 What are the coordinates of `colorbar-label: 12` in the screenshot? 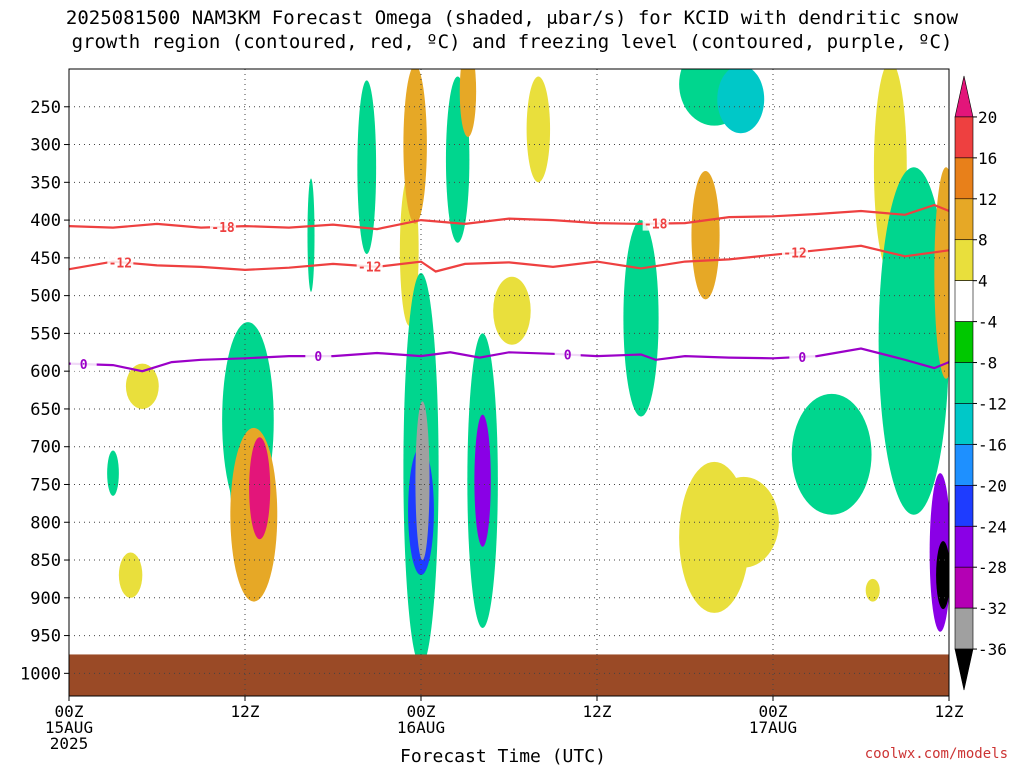 It's located at (987, 199).